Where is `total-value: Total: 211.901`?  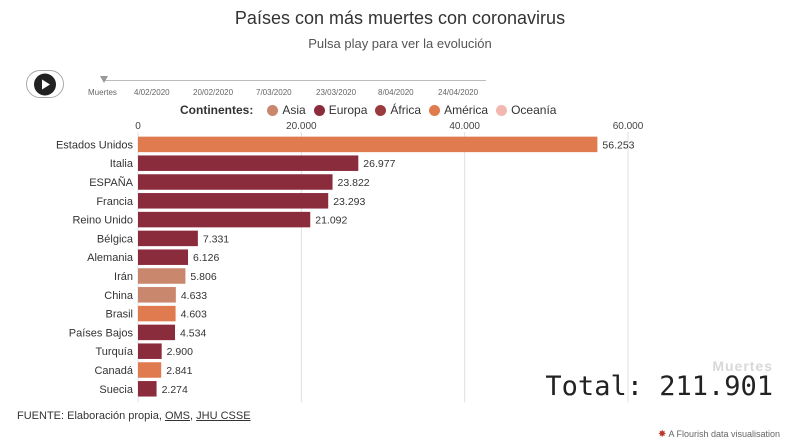
total-value: Total: 211.901 is located at coordinates (659, 386).